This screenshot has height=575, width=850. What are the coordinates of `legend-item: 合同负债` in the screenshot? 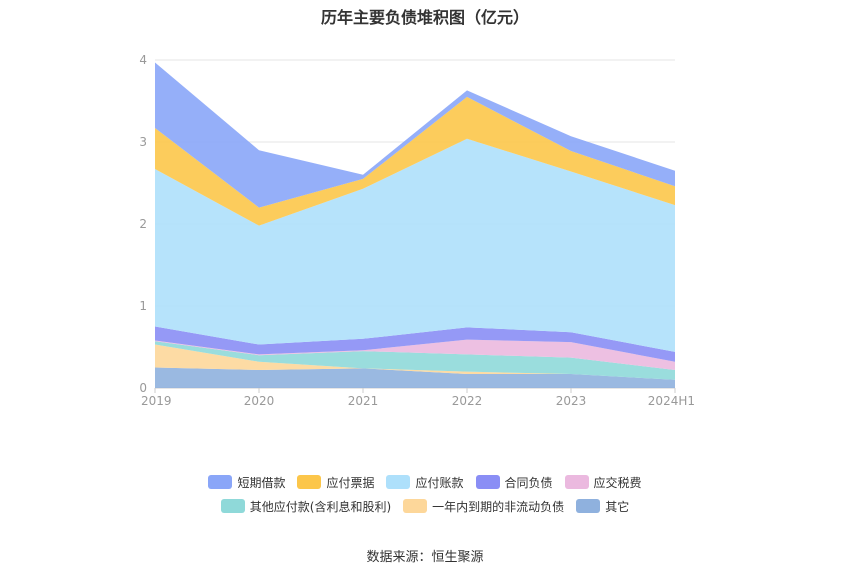 It's located at (514, 482).